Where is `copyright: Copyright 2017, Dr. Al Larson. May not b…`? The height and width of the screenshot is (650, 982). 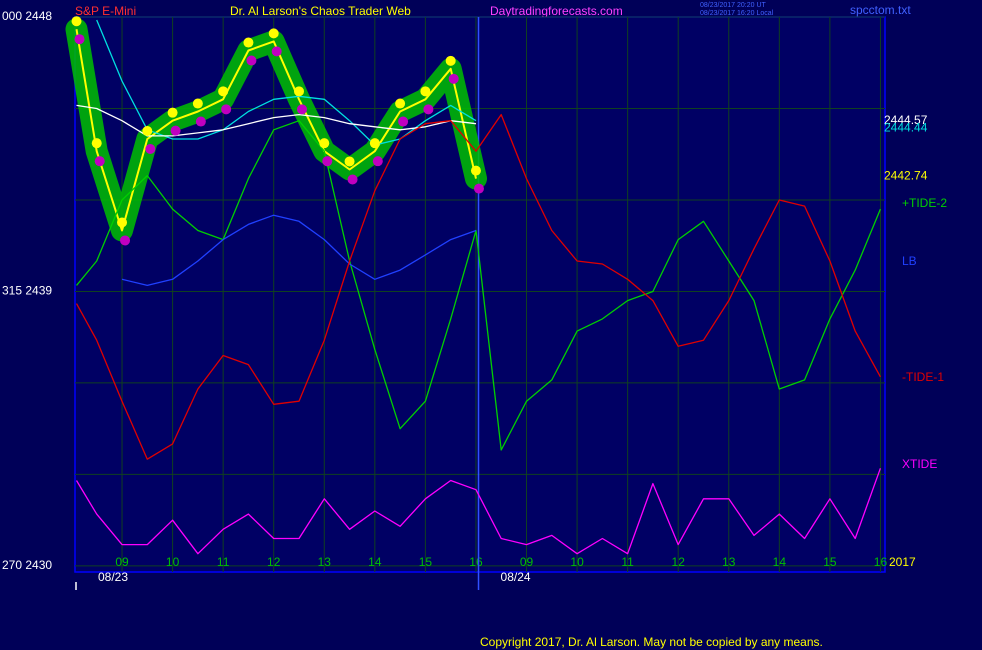
copyright: Copyright 2017, Dr. Al Larson. May not b… is located at coordinates (651, 642).